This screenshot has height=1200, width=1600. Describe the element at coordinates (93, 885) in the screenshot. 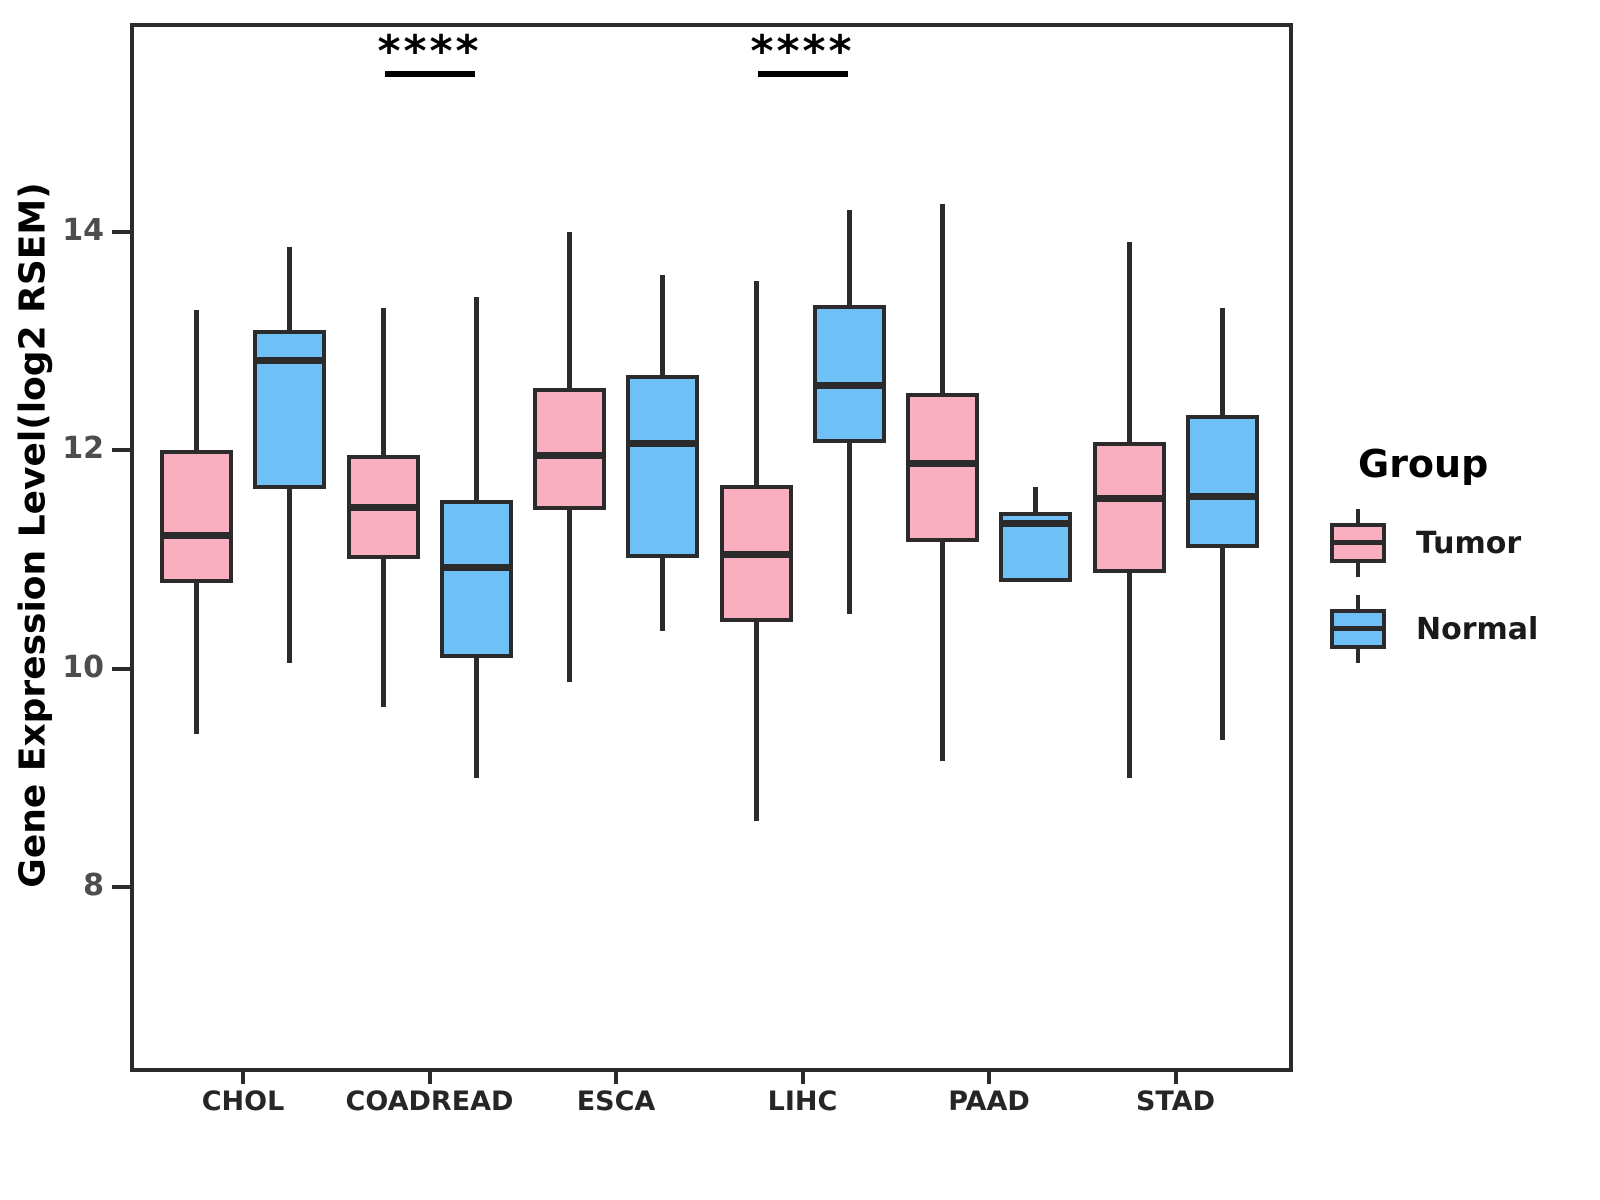

I see `y-tick-label-8: 8` at that location.